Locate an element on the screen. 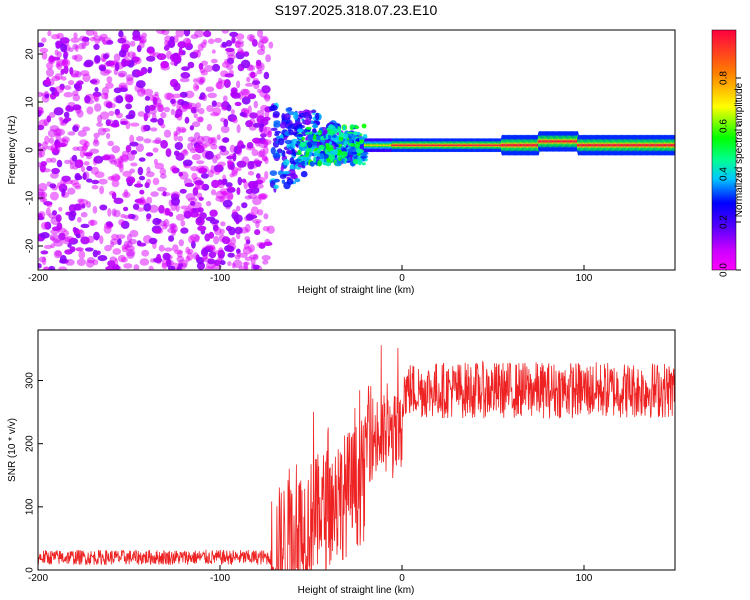 The height and width of the screenshot is (600, 750). colorbar-tick-label: 0.8 is located at coordinates (724, 78).